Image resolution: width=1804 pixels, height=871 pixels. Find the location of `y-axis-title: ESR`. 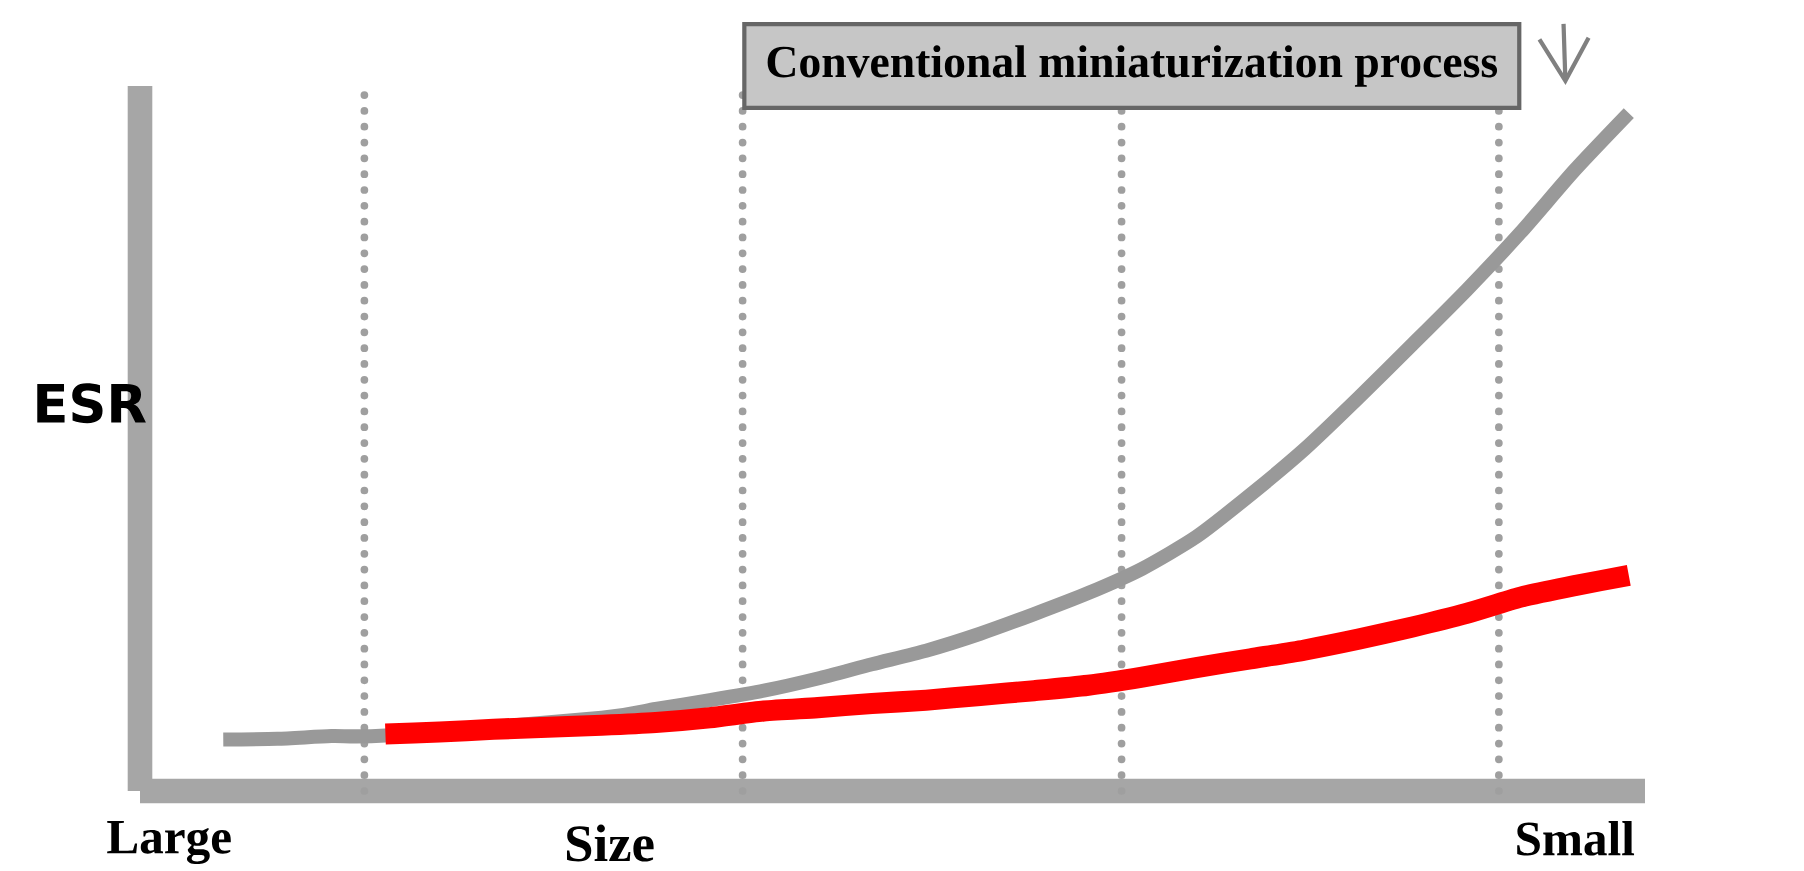

y-axis-title: ESR is located at coordinates (91, 403).